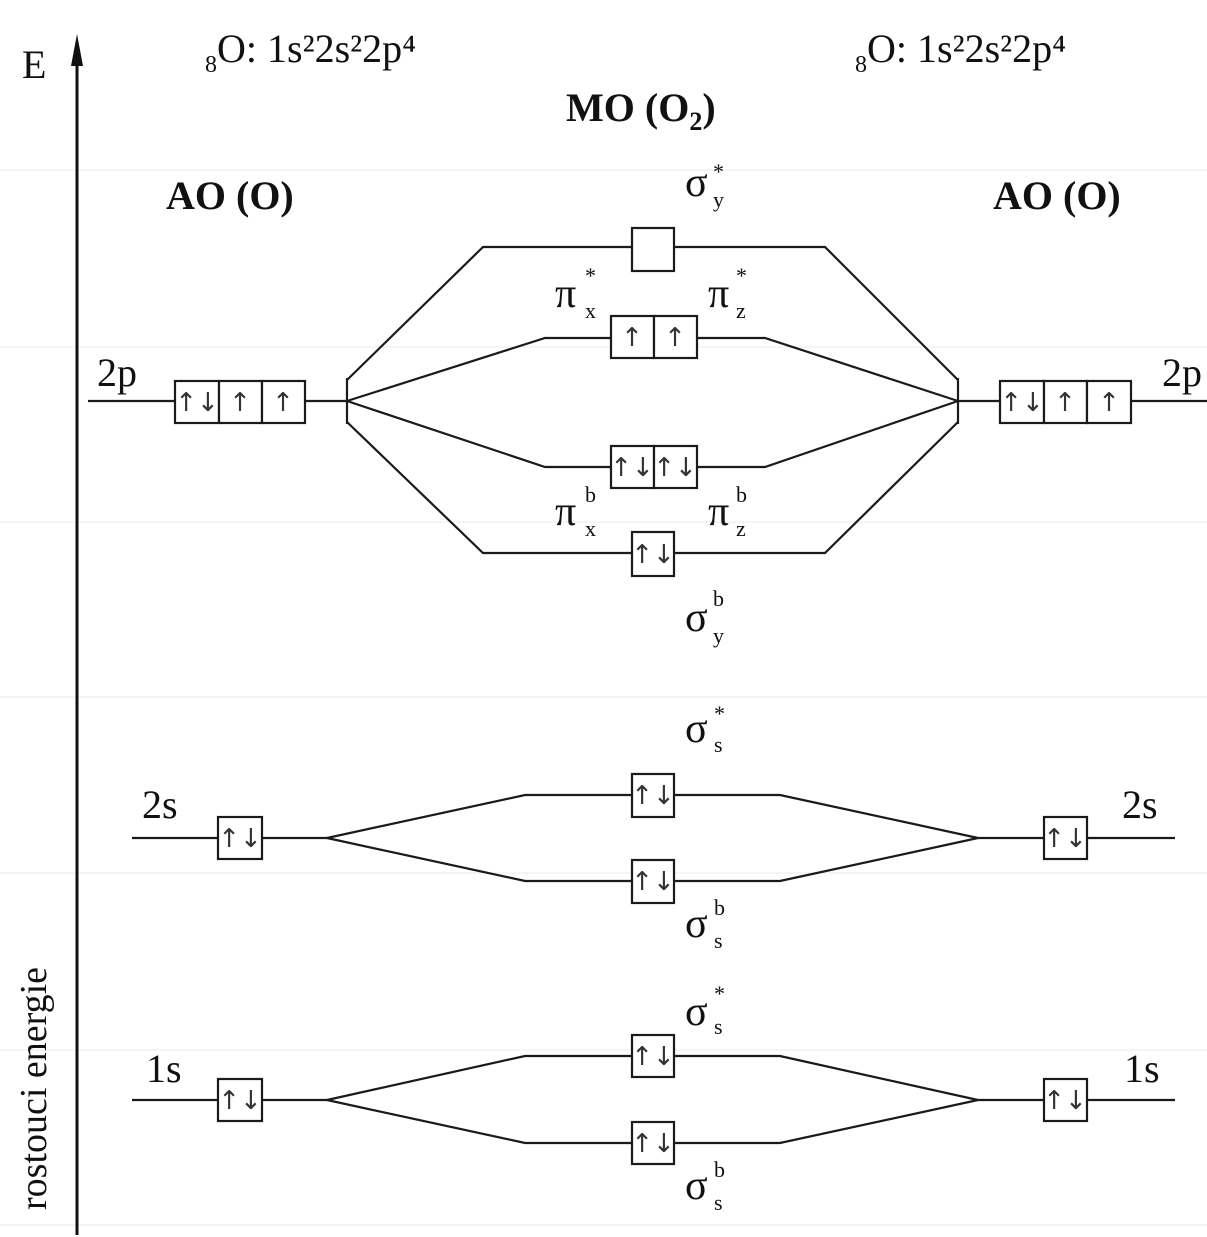  What do you see at coordinates (653, 838) in the screenshot?
I see `connector-lines-2s` at bounding box center [653, 838].